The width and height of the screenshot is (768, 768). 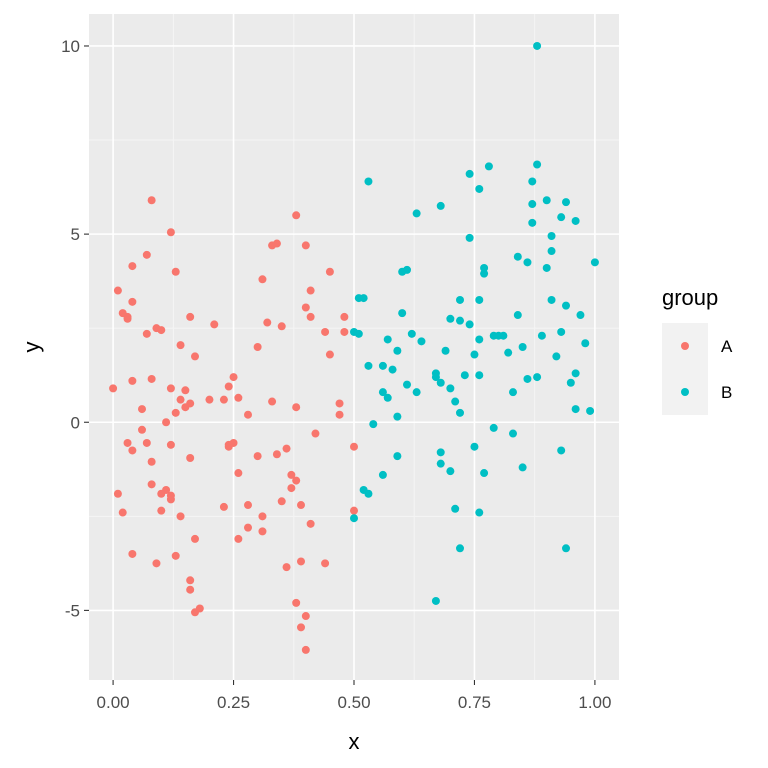 I want to click on y-tick-label: 10, so click(x=70, y=46).